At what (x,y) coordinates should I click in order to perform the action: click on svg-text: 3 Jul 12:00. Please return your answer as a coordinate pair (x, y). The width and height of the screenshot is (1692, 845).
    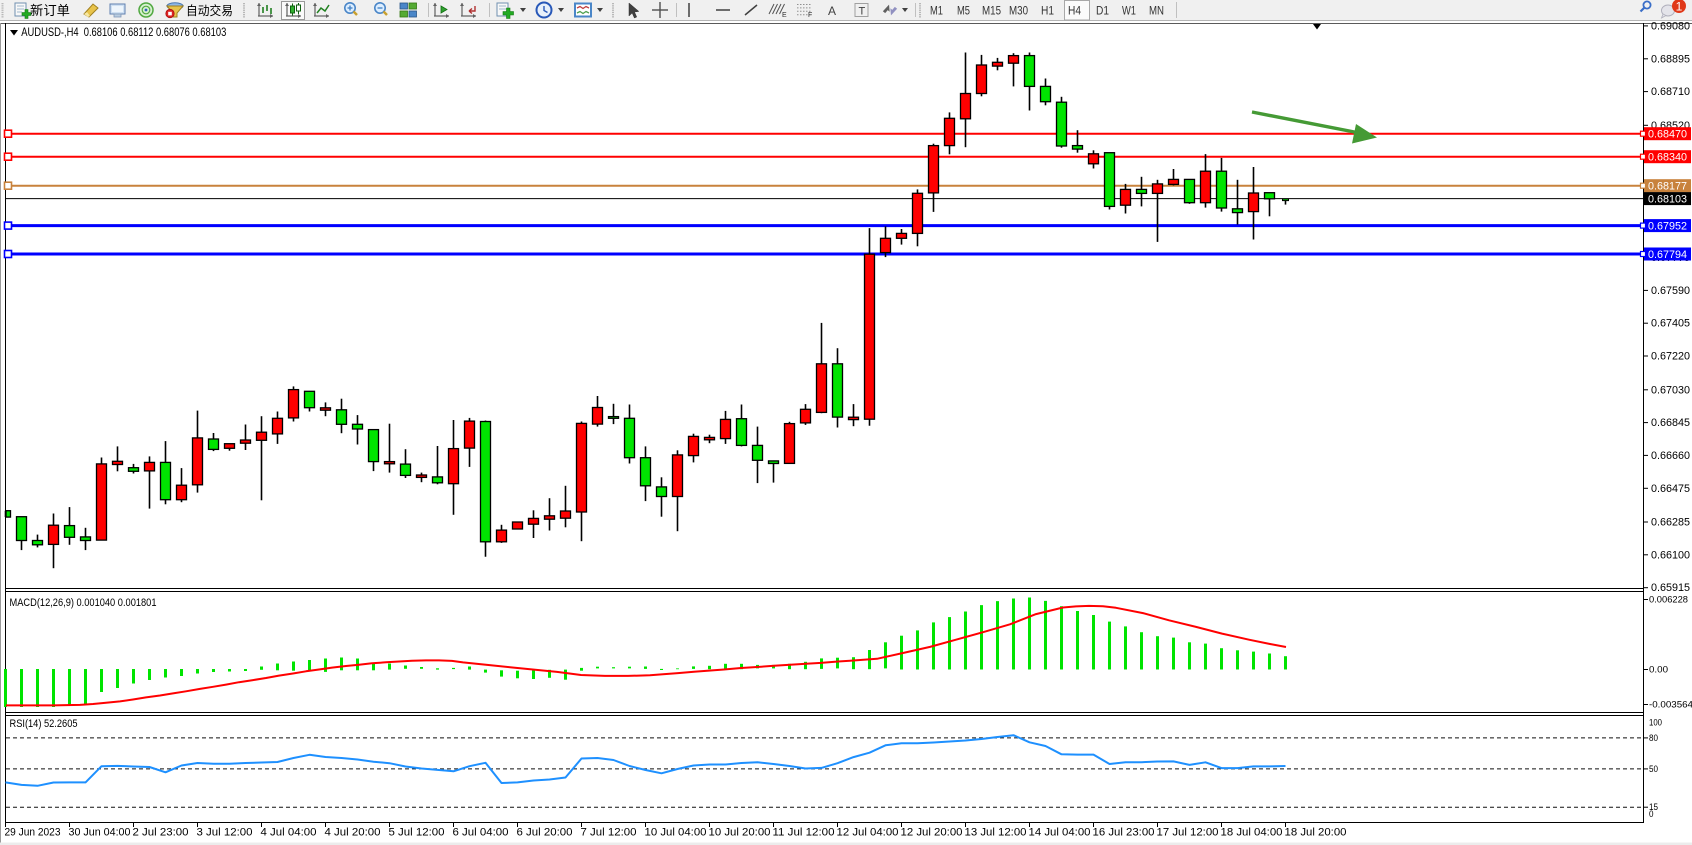
    Looking at the image, I should click on (225, 833).